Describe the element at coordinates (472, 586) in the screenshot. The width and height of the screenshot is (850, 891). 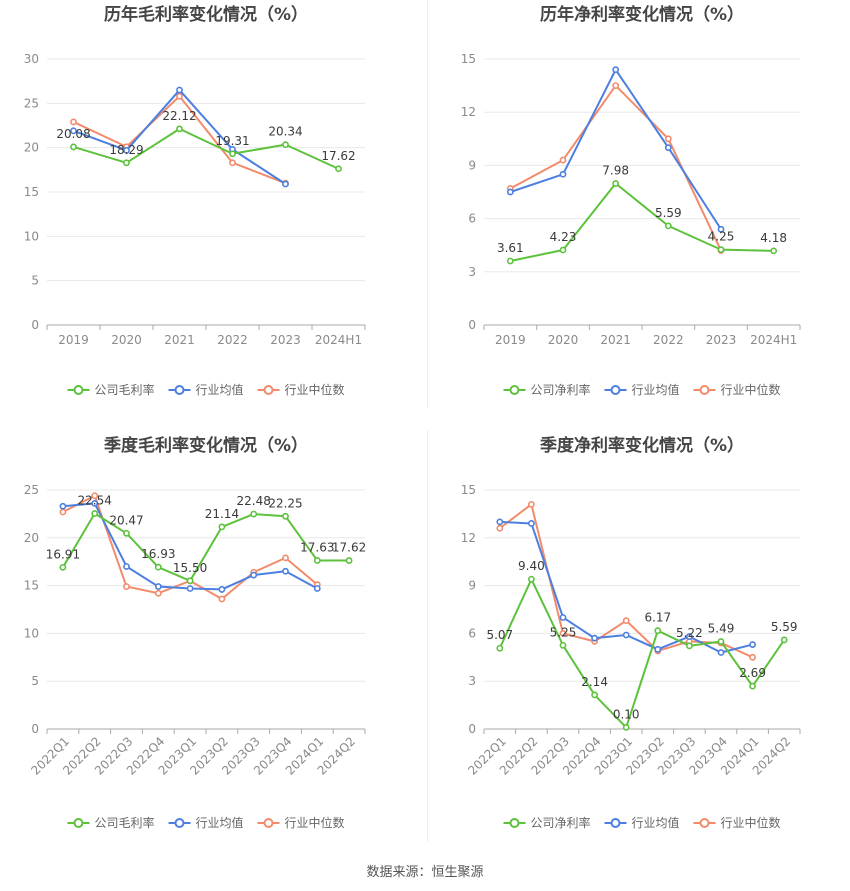
I see `y-tick-label: 9` at that location.